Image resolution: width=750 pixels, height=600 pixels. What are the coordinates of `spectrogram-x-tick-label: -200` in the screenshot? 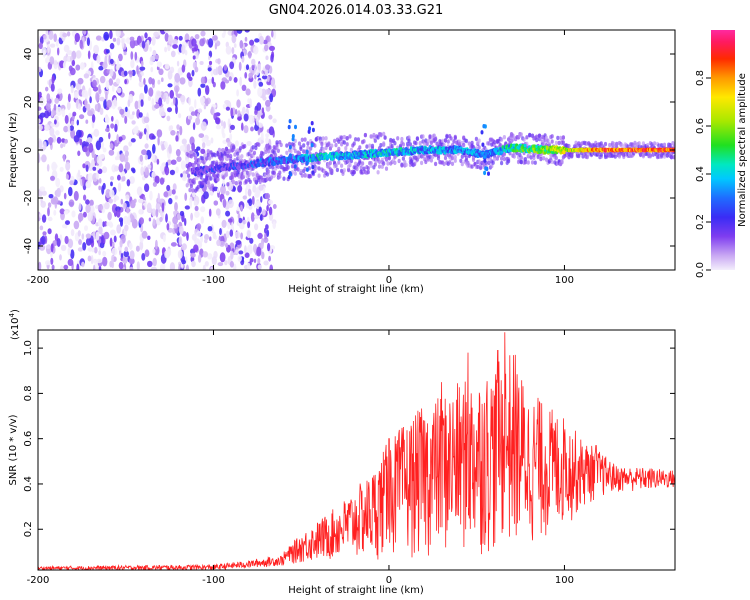 It's located at (38, 280).